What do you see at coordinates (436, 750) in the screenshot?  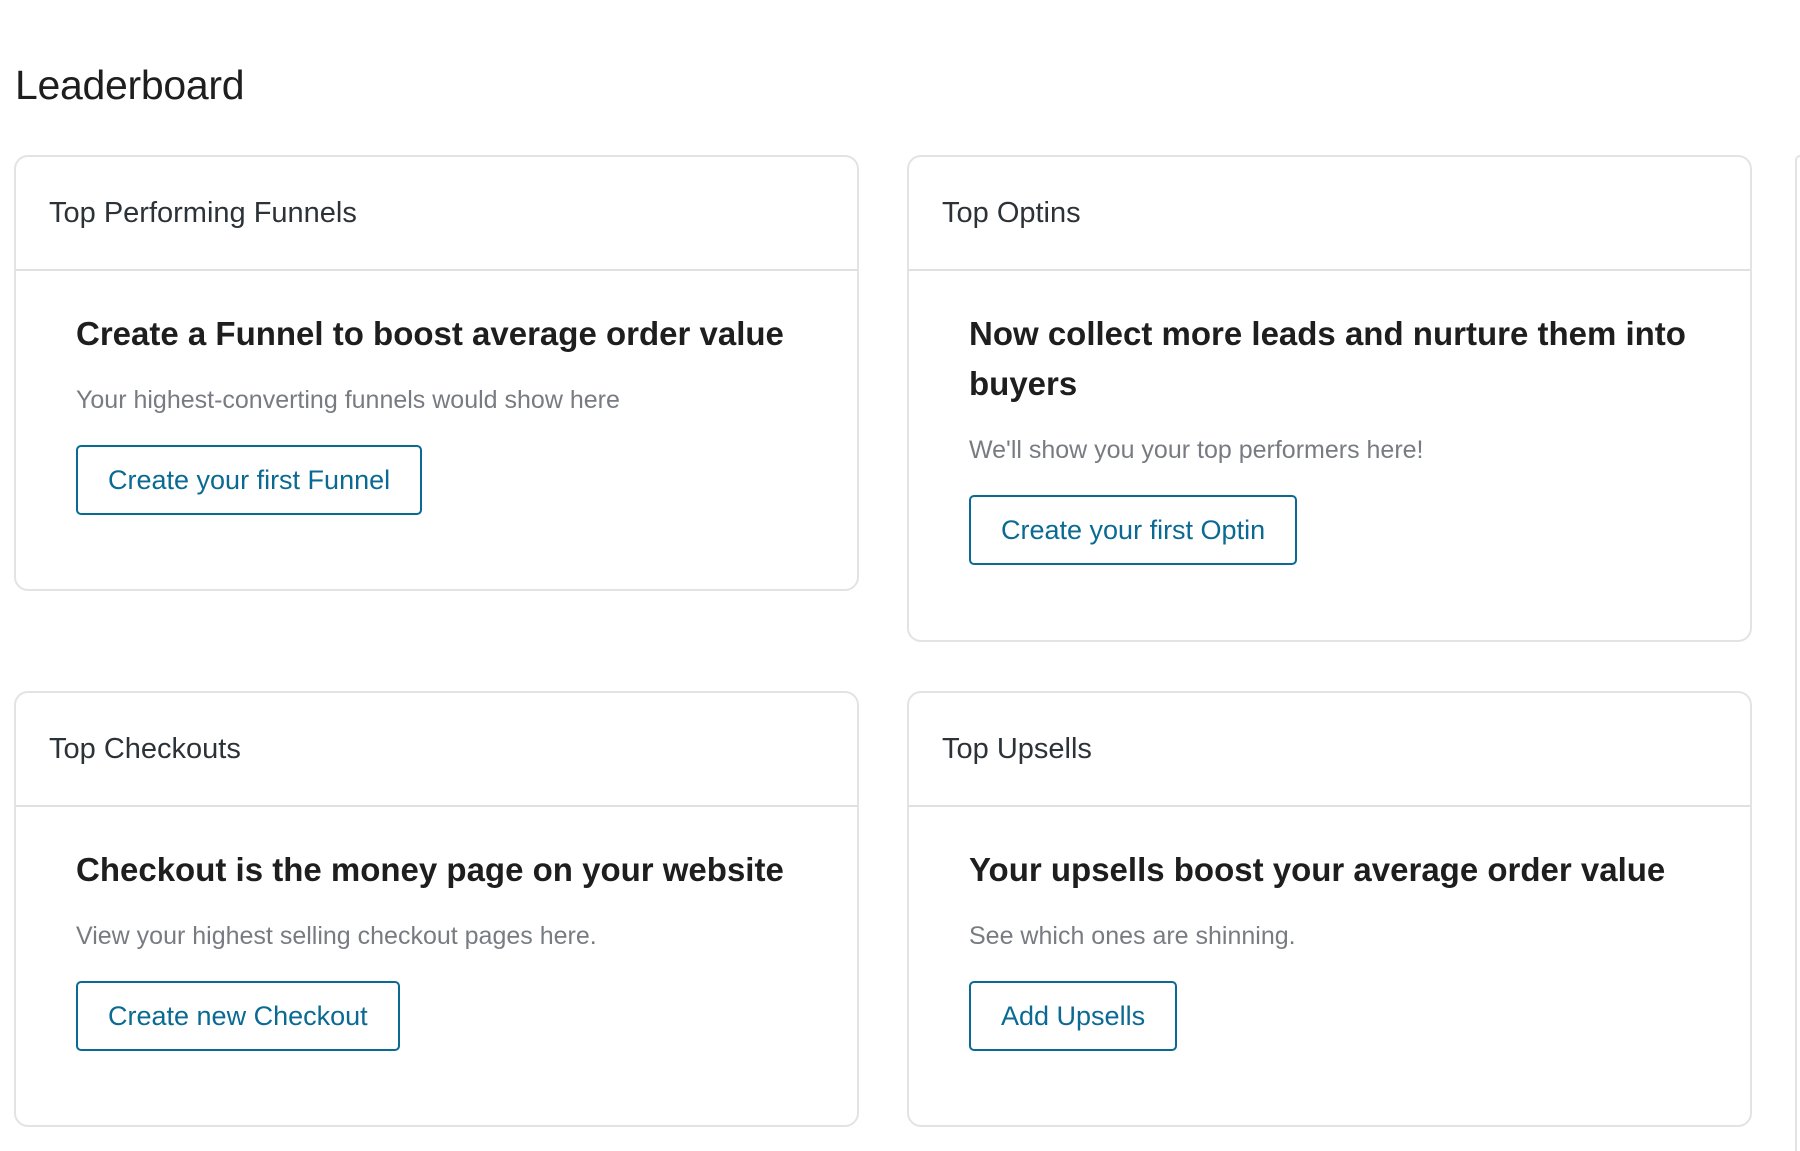 I see `card-title: Top Checkouts` at bounding box center [436, 750].